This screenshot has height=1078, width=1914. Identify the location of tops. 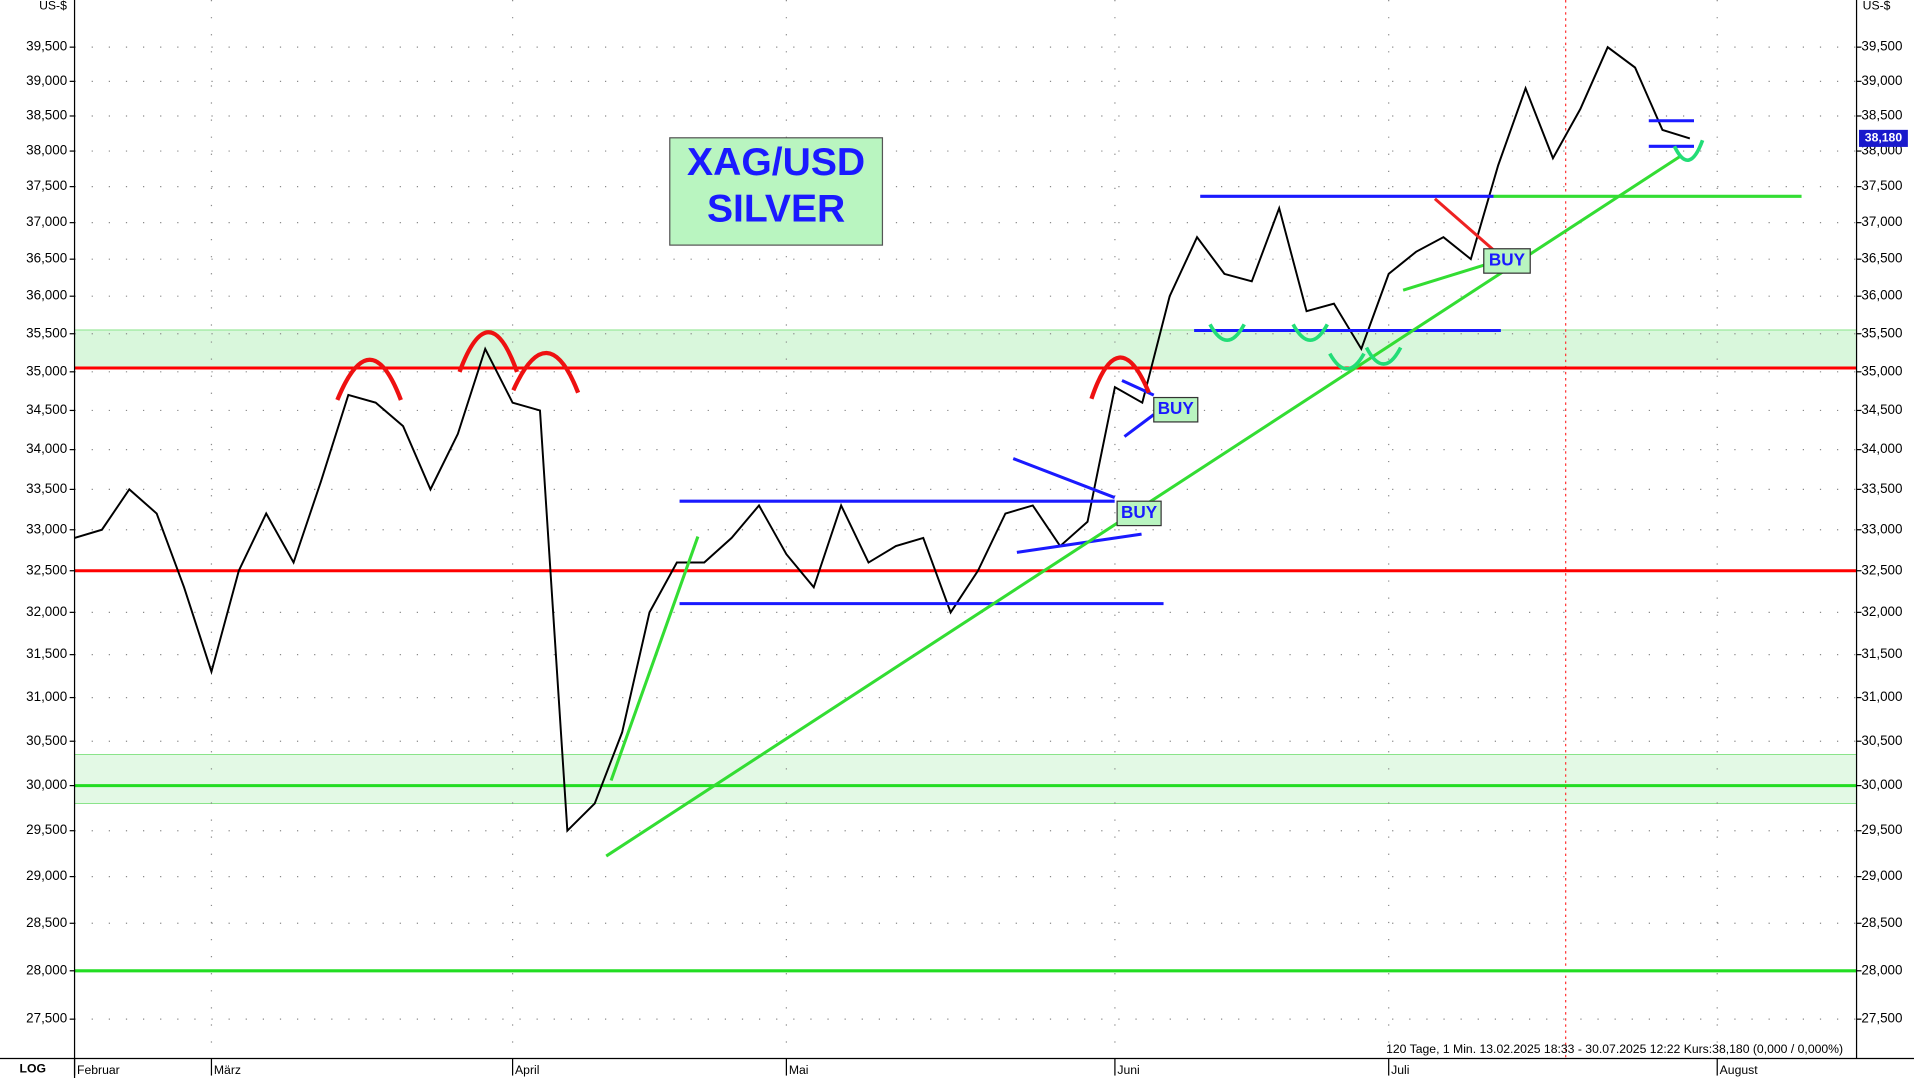
(743, 365).